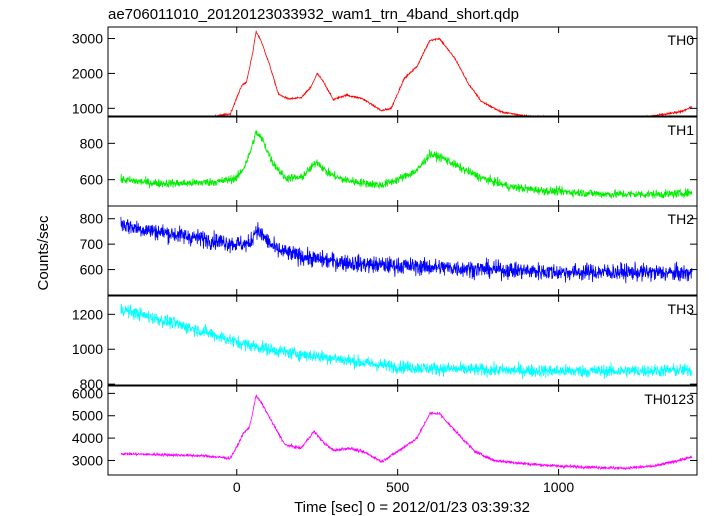 The width and height of the screenshot is (717, 516). What do you see at coordinates (406, 432) in the screenshot?
I see `series-line-th0123` at bounding box center [406, 432].